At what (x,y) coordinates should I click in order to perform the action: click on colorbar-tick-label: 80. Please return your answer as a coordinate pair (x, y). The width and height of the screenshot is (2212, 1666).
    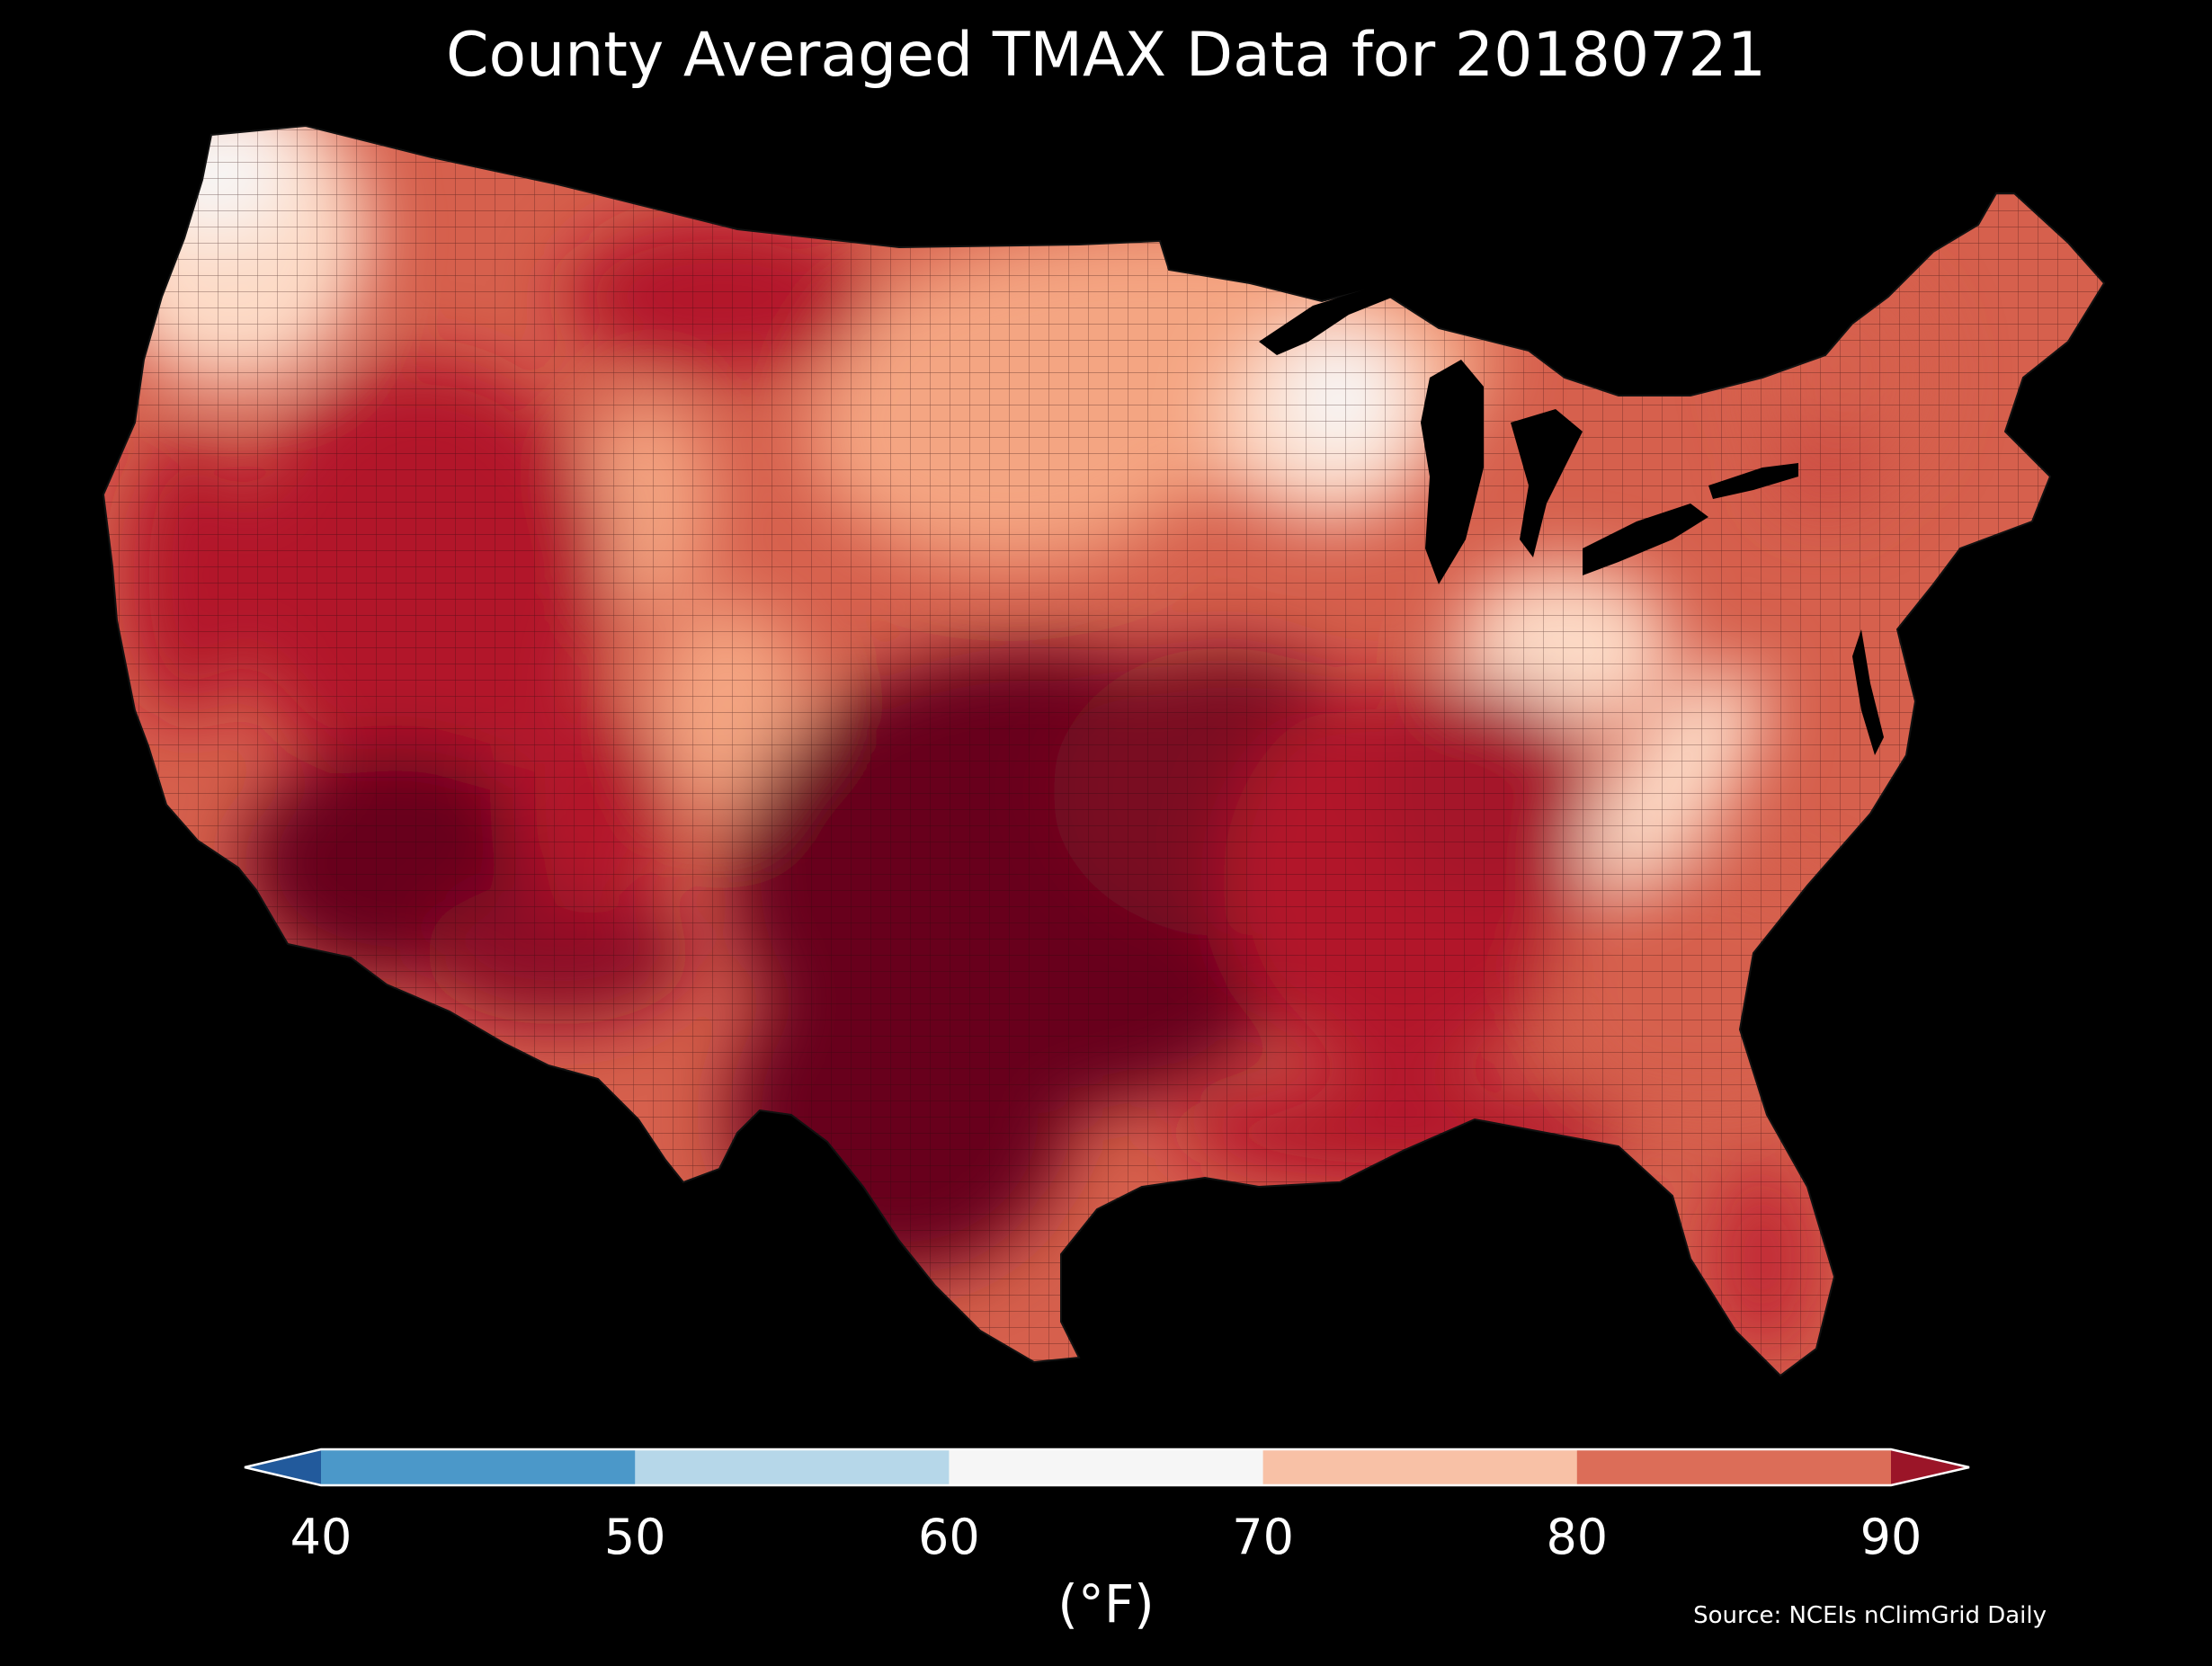
    Looking at the image, I should click on (1577, 1537).